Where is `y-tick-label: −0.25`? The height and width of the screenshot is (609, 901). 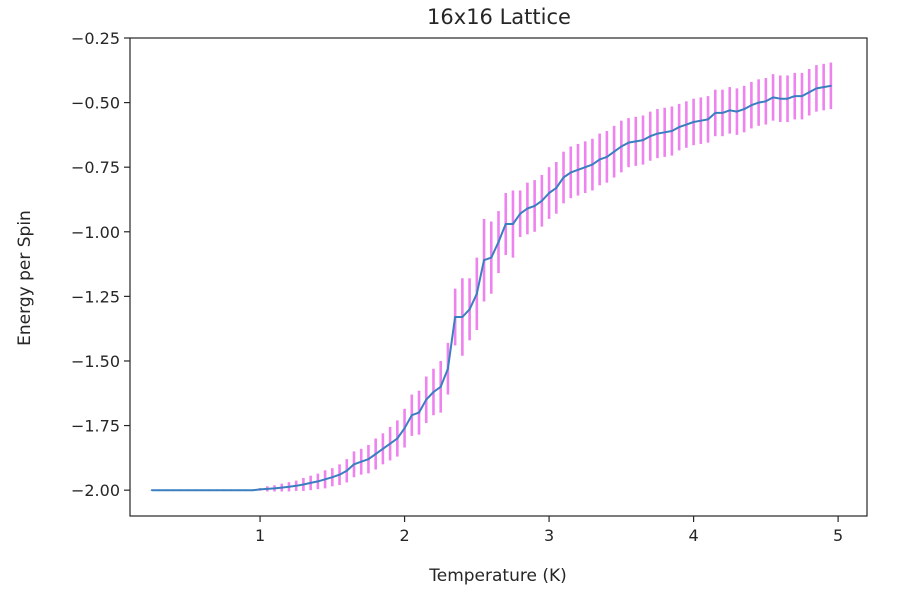 y-tick-label: −0.25 is located at coordinates (95, 38).